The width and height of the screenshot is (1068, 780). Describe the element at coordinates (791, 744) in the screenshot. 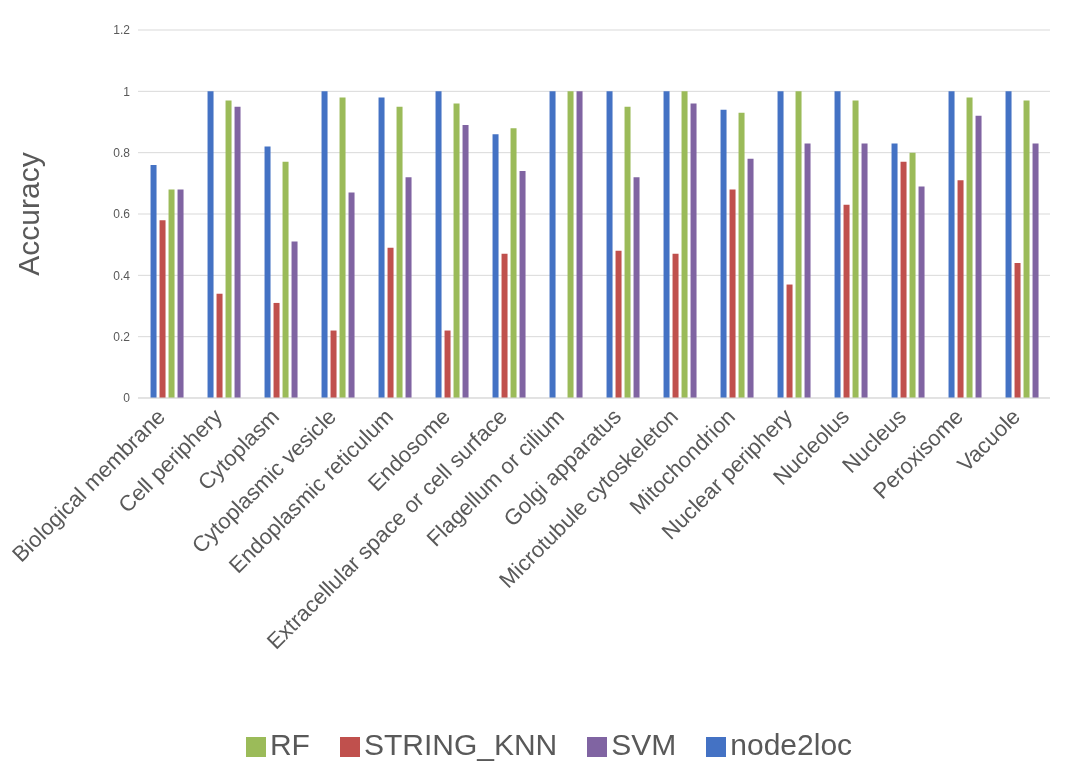

I see `legend-label: node2loc` at that location.